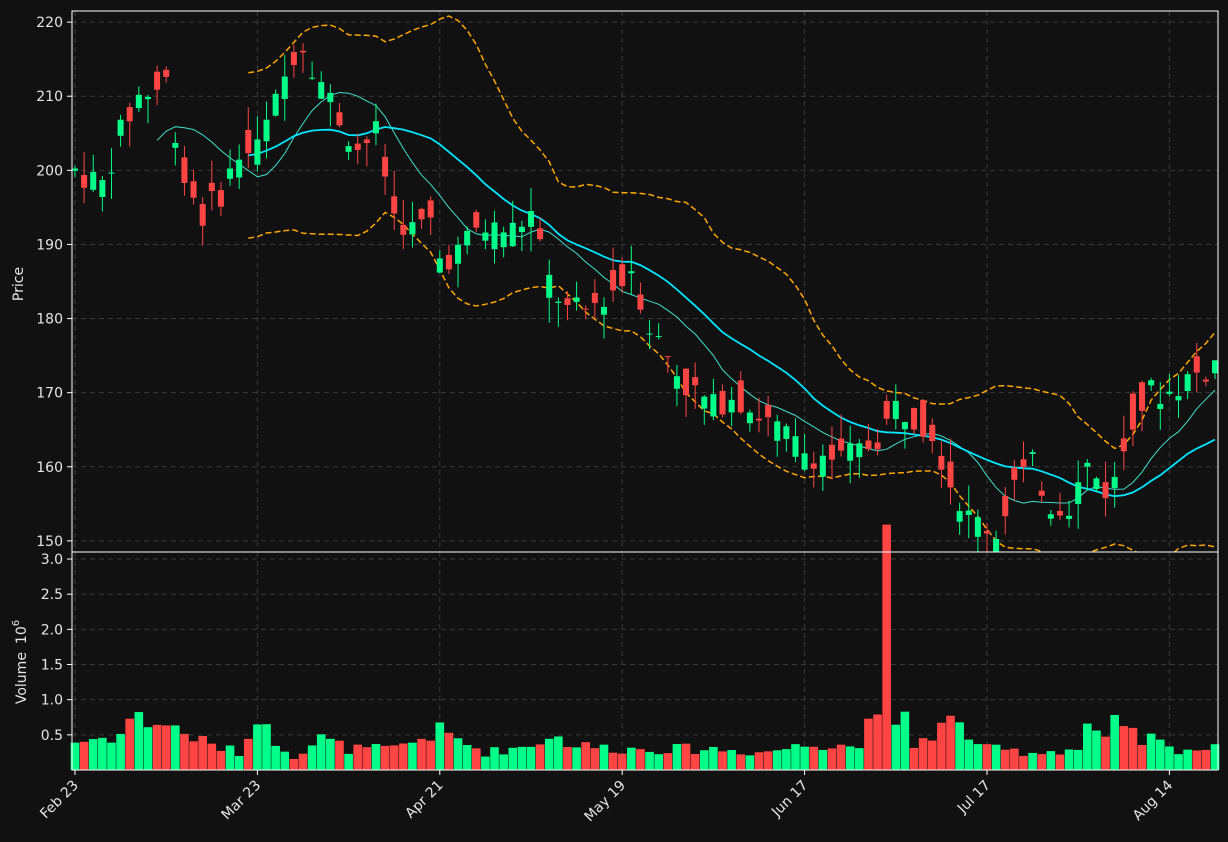 The height and width of the screenshot is (842, 1228). I want to click on volume-y-ticks: 0.5 1.0 1.5 2.0 2.5 3.0, so click(56, 648).